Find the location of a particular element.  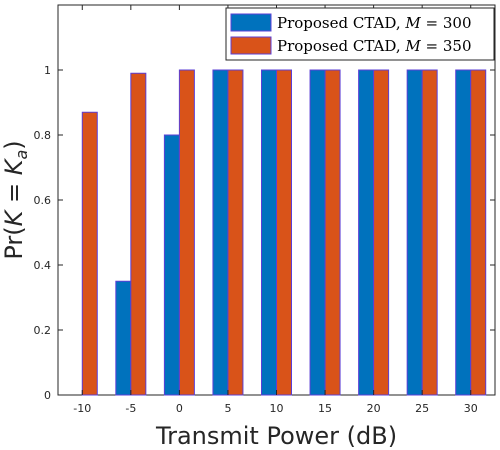

x-tick-label: 10 is located at coordinates (277, 408).